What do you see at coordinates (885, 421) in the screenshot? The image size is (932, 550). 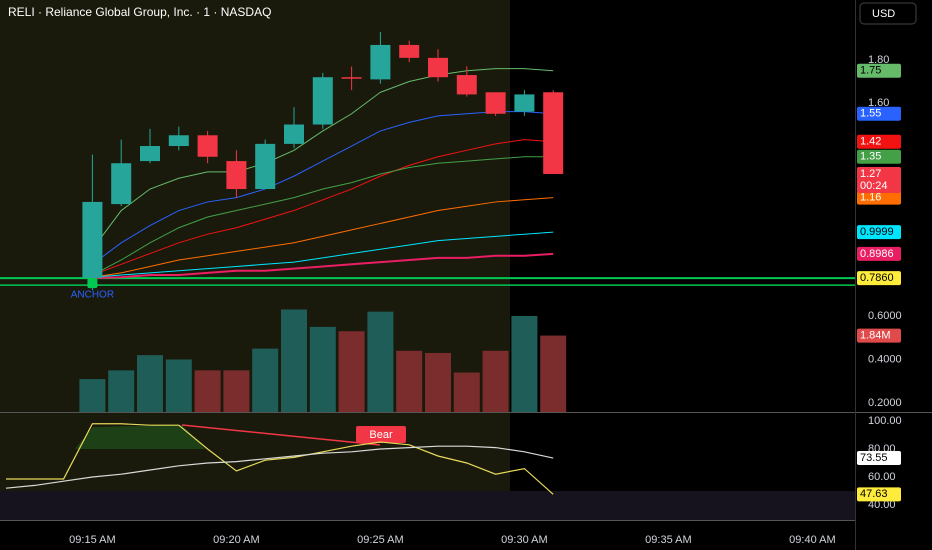 I see `y-tick-label: 100.00` at bounding box center [885, 421].